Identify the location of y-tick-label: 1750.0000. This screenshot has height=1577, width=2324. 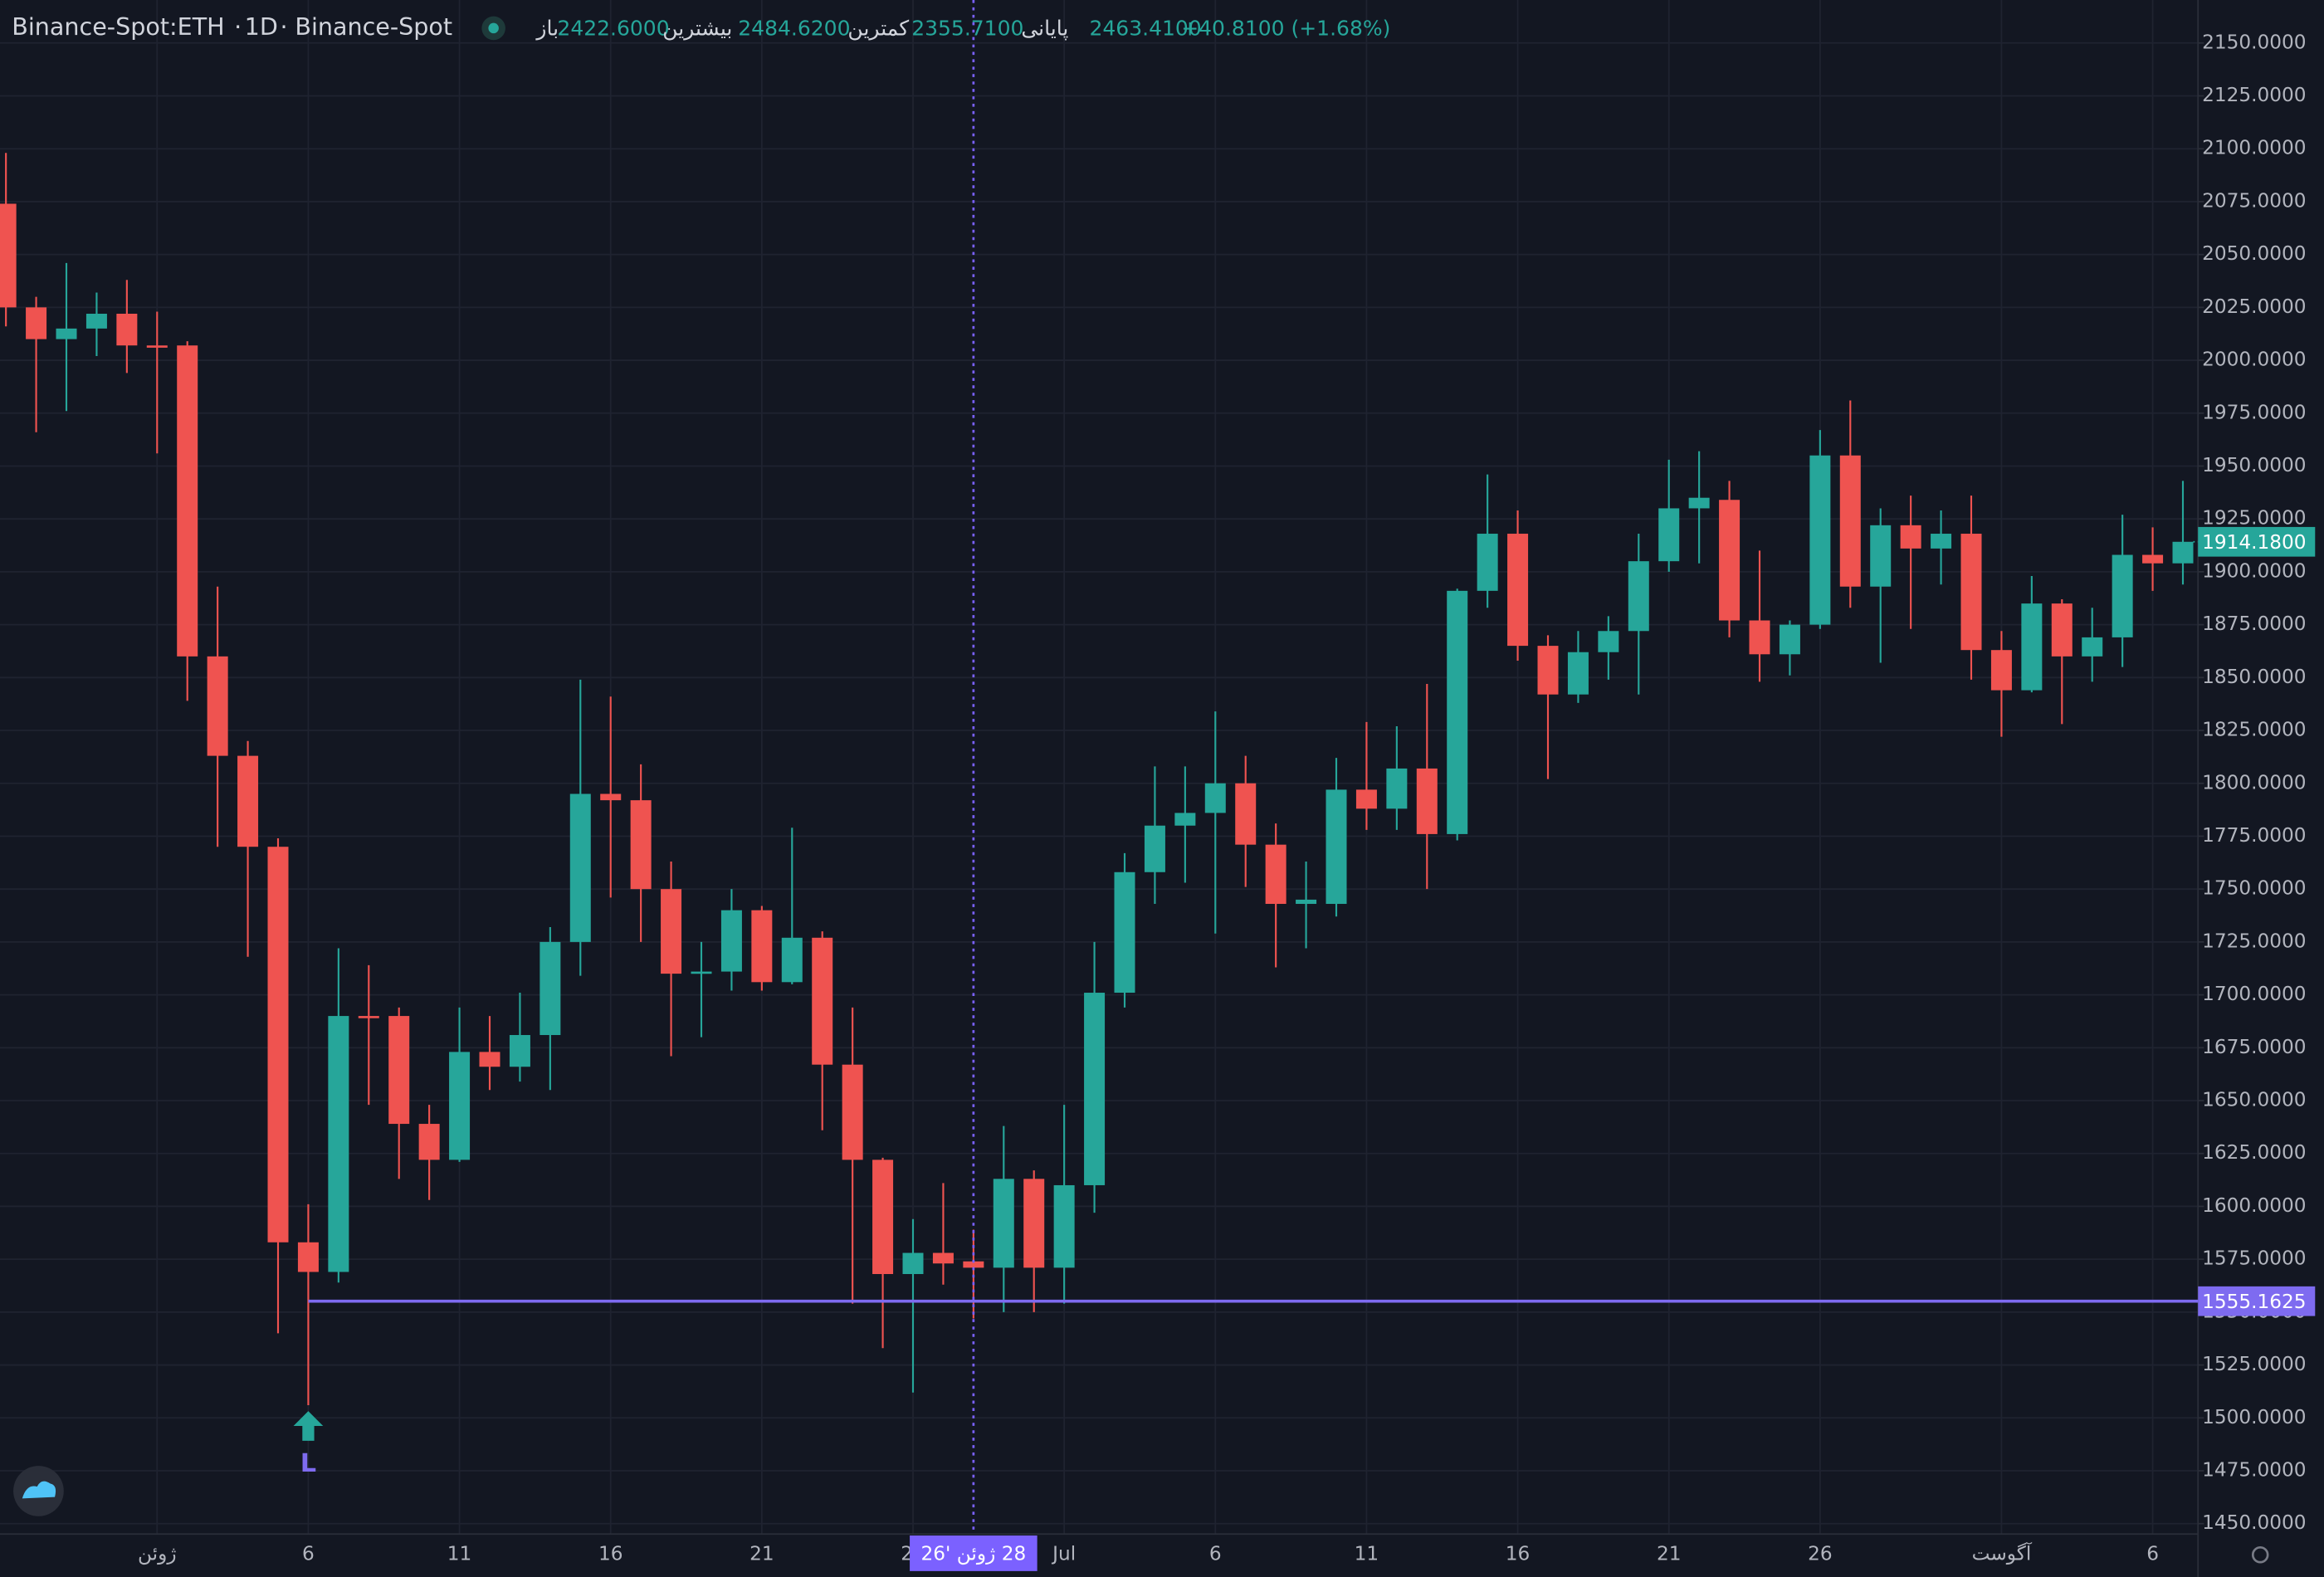
(2254, 888).